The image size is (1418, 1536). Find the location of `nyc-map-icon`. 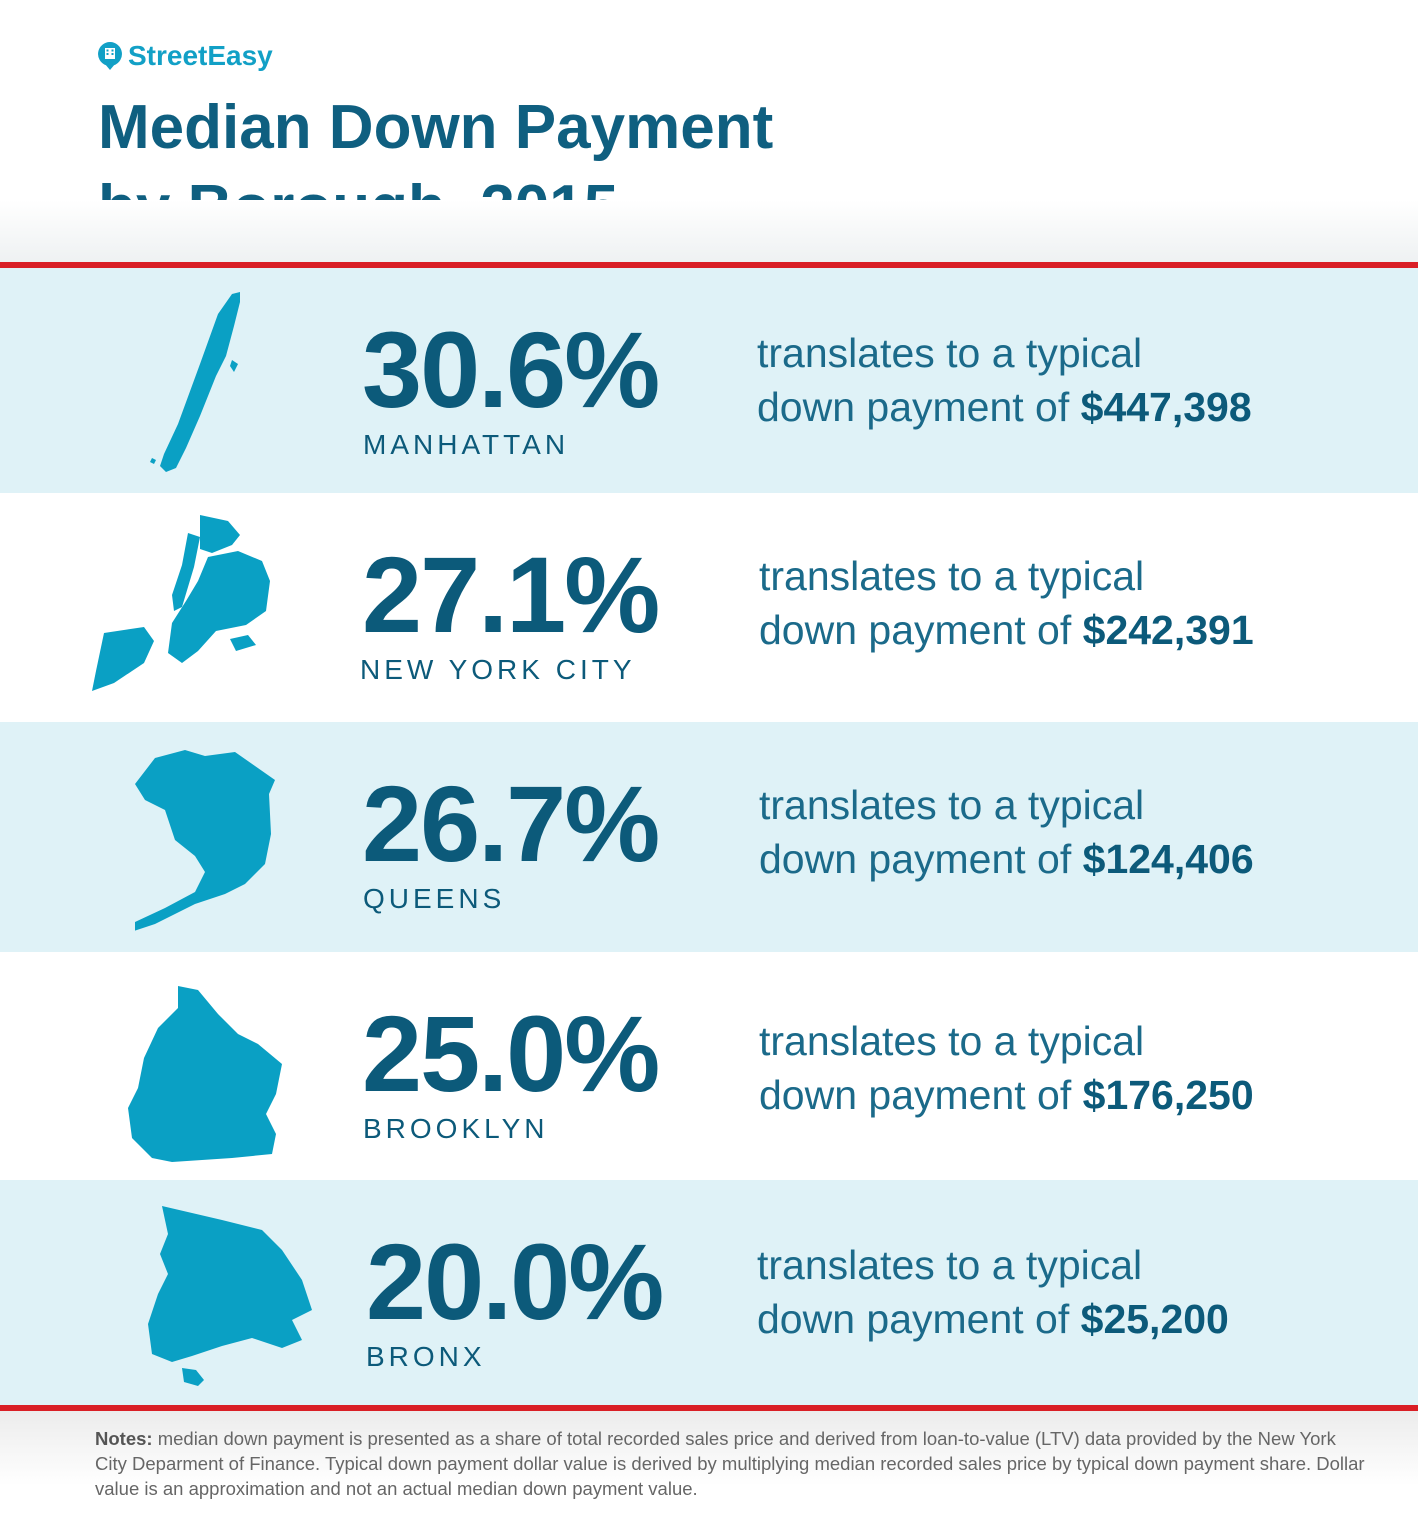

nyc-map-icon is located at coordinates (181, 603).